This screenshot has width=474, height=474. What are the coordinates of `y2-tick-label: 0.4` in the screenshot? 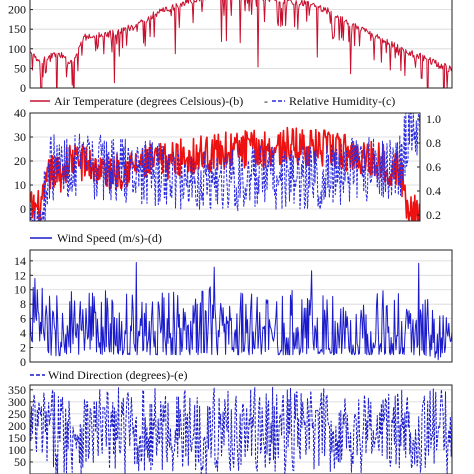 It's located at (433, 191).